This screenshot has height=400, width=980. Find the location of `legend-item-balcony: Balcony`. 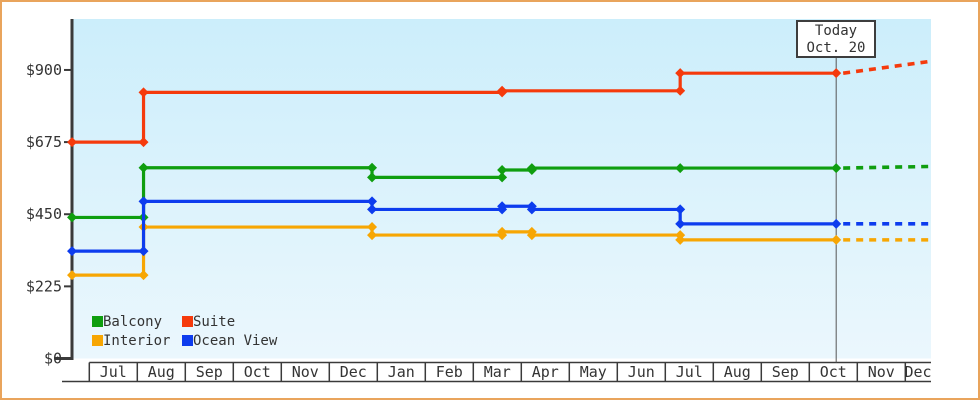

legend-item-balcony: Balcony is located at coordinates (137, 322).